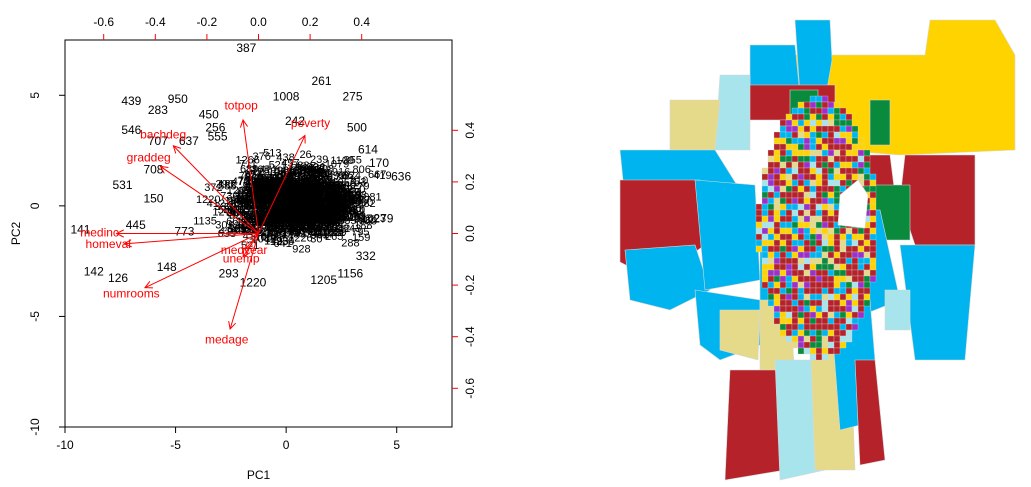  Describe the element at coordinates (270, 190) in the screenshot. I see `observation-label: 63` at that location.